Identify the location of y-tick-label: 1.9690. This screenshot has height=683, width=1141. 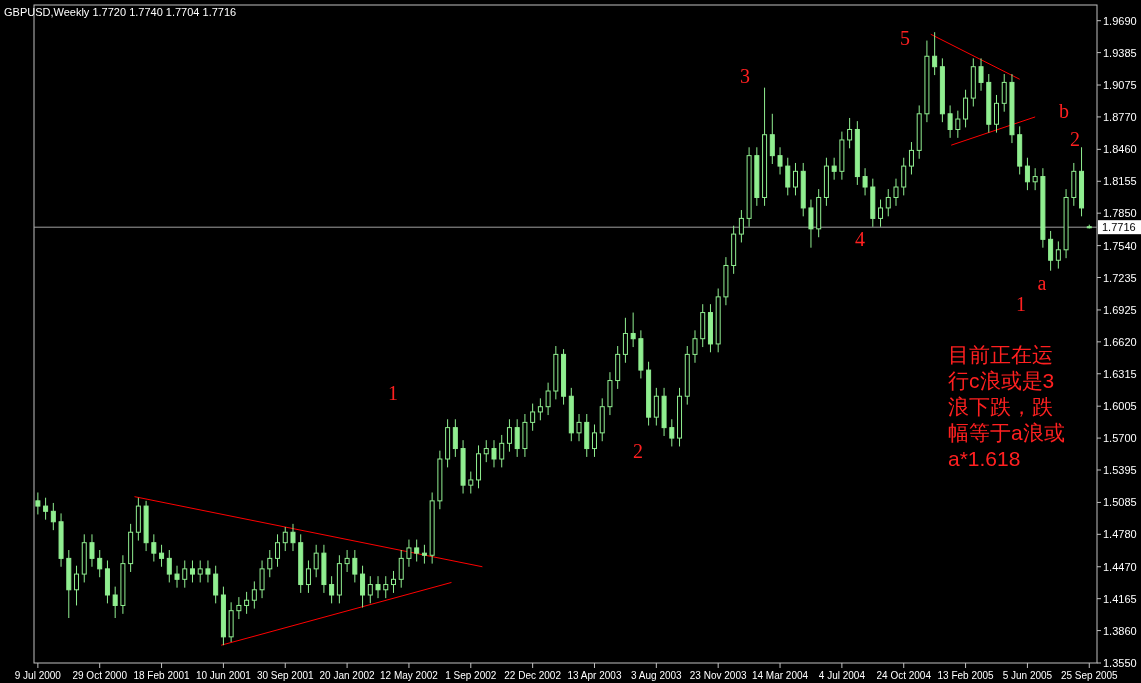
(1120, 20).